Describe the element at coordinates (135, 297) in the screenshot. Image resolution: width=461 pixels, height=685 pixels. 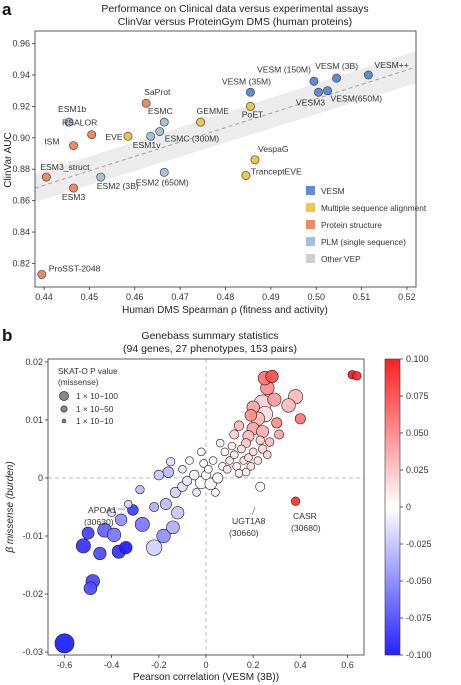
I see `x-tick-label: 0.46` at that location.